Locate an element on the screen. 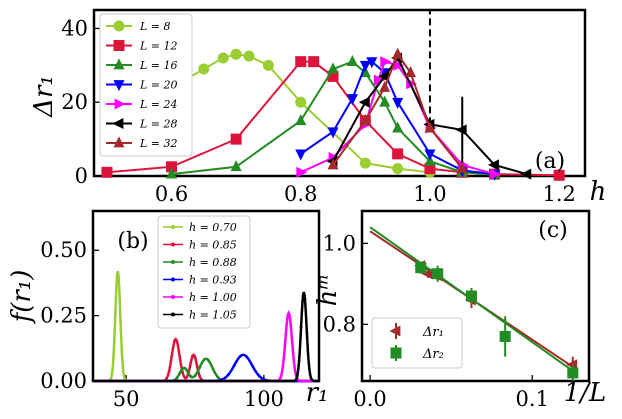 The height and width of the screenshot is (419, 622). y-tick-label: 40 is located at coordinates (74, 28).